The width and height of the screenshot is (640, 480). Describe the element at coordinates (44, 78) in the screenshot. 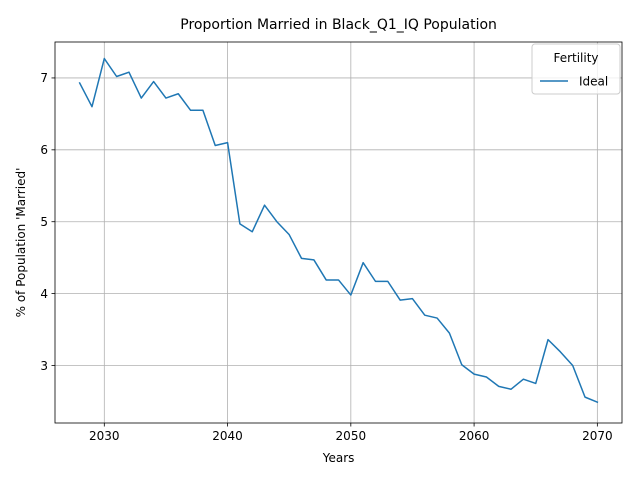

I see `y-tick-label: 7` at that location.